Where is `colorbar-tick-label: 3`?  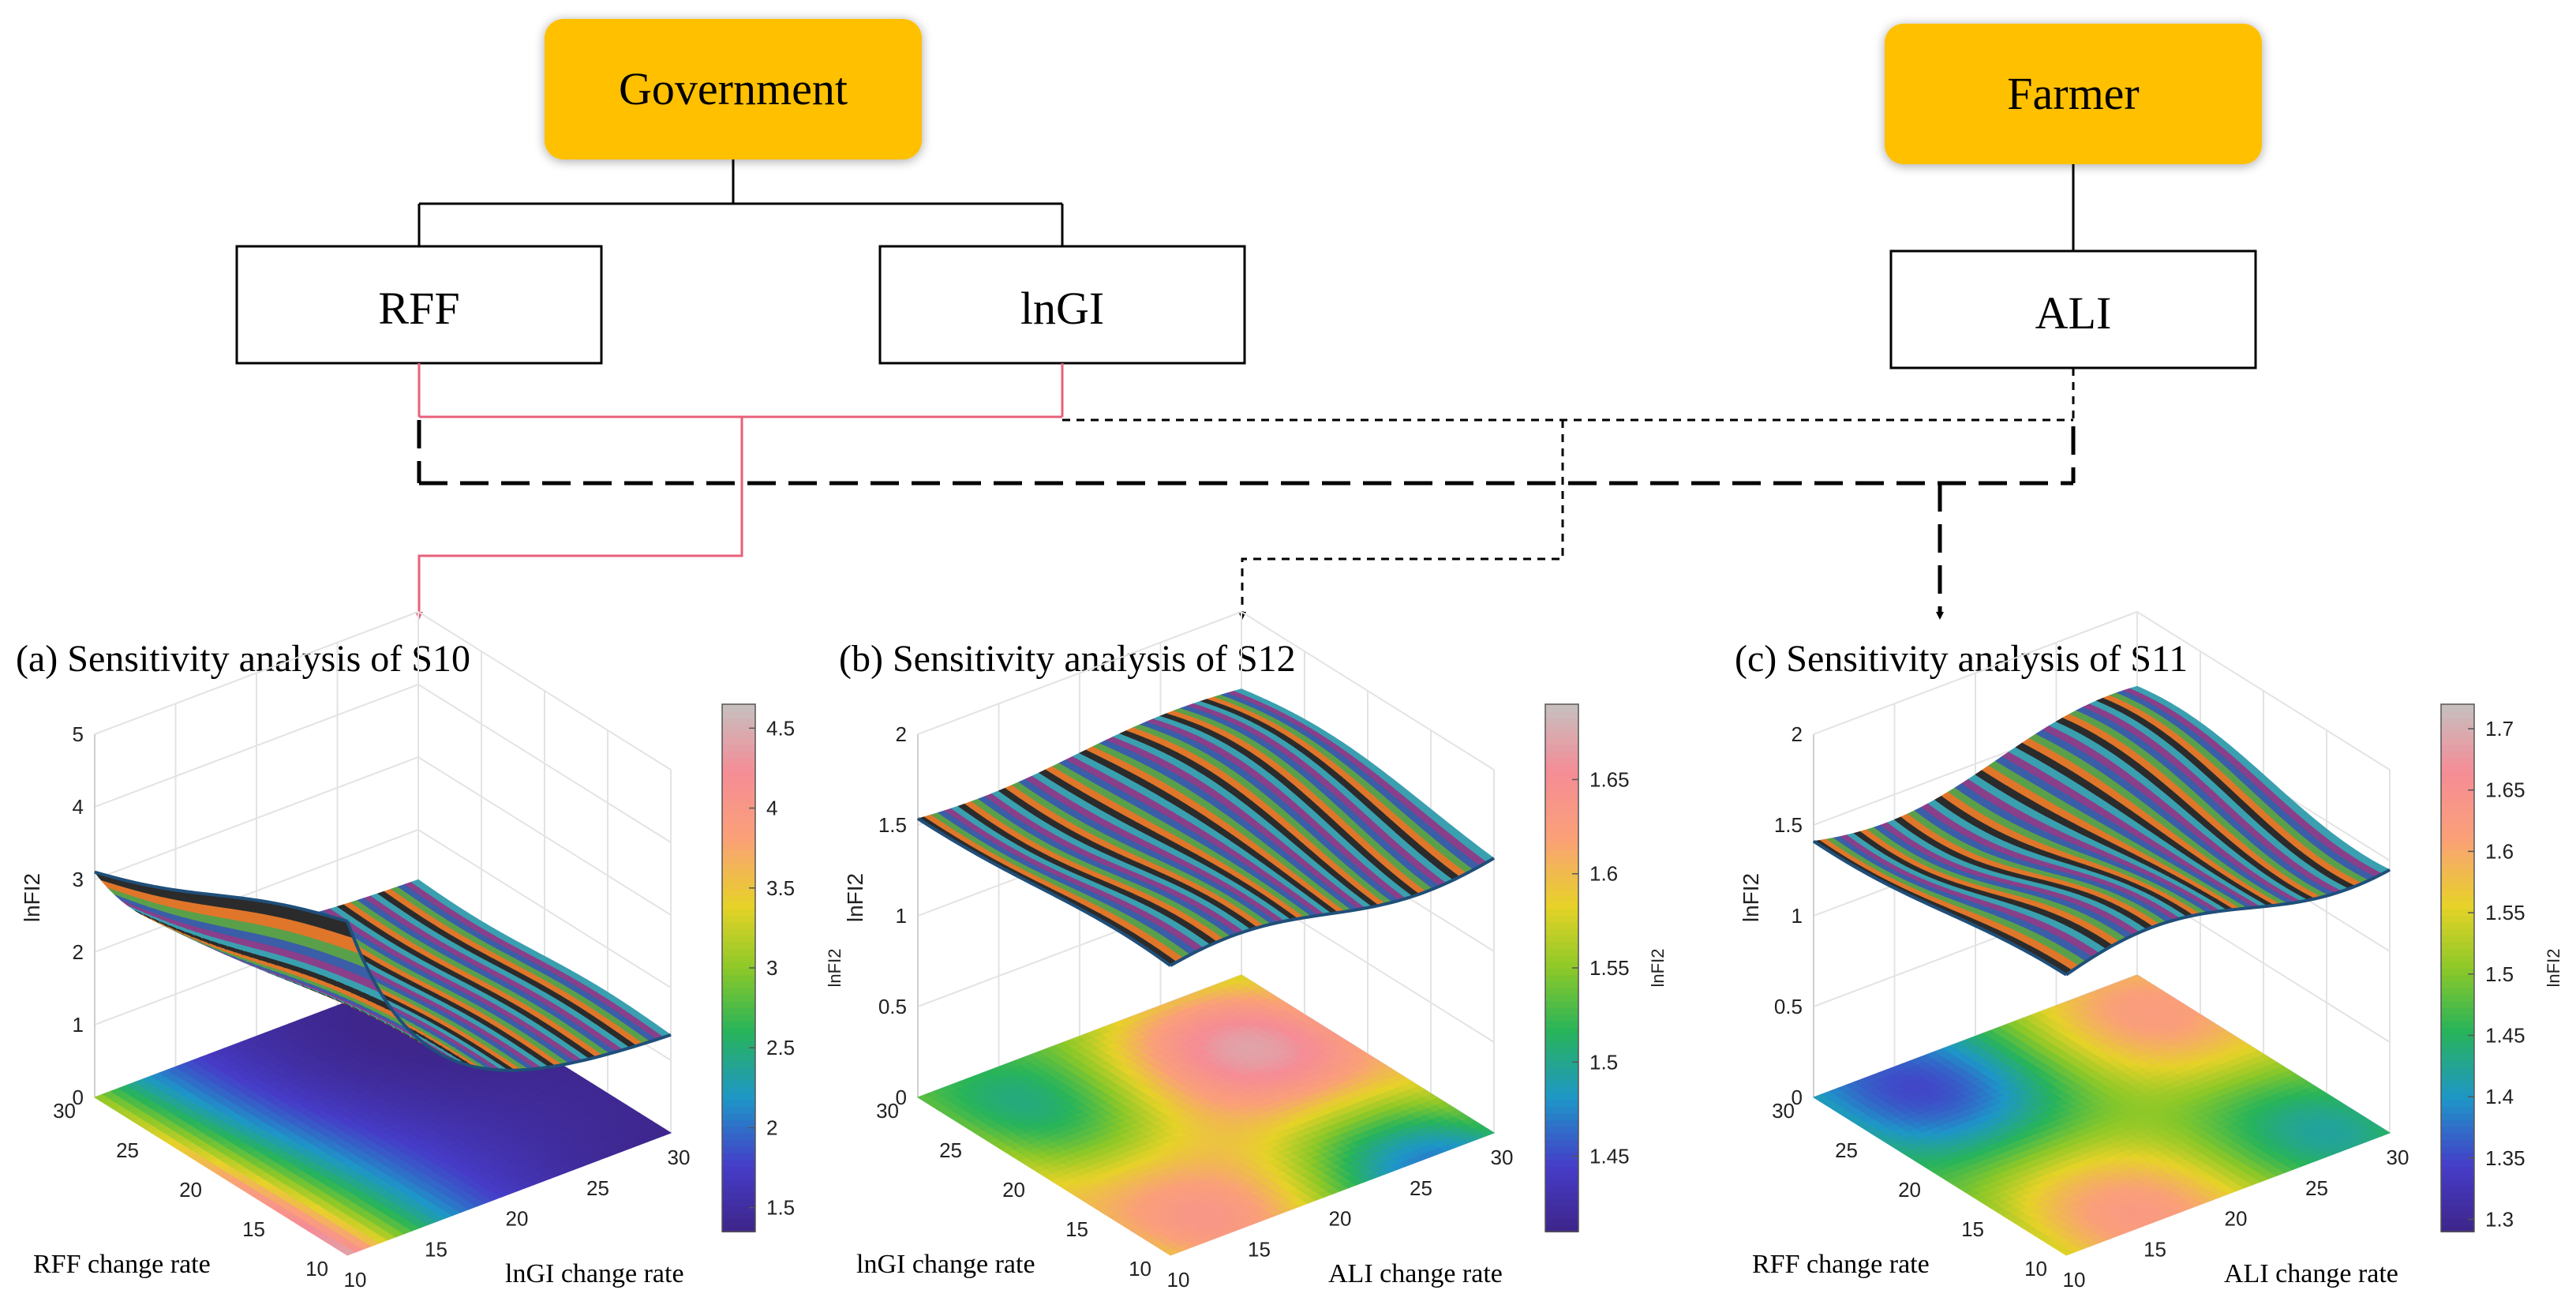
colorbar-tick-label: 3 is located at coordinates (771, 968).